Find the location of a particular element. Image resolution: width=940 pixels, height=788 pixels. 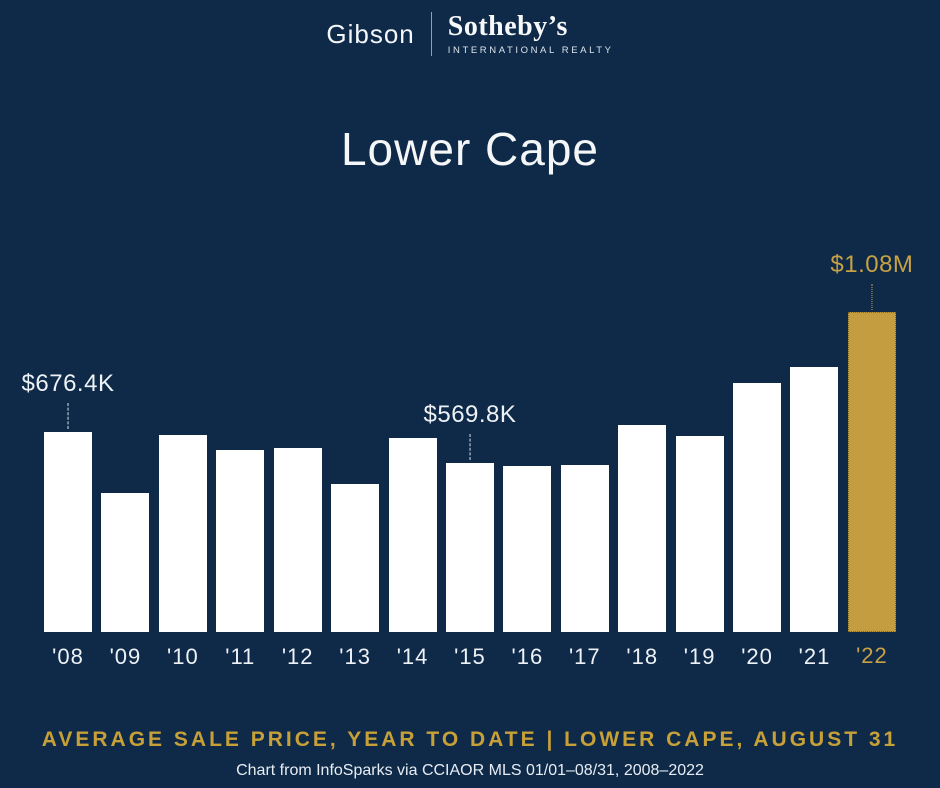

x-tick-label: '13 is located at coordinates (355, 656).